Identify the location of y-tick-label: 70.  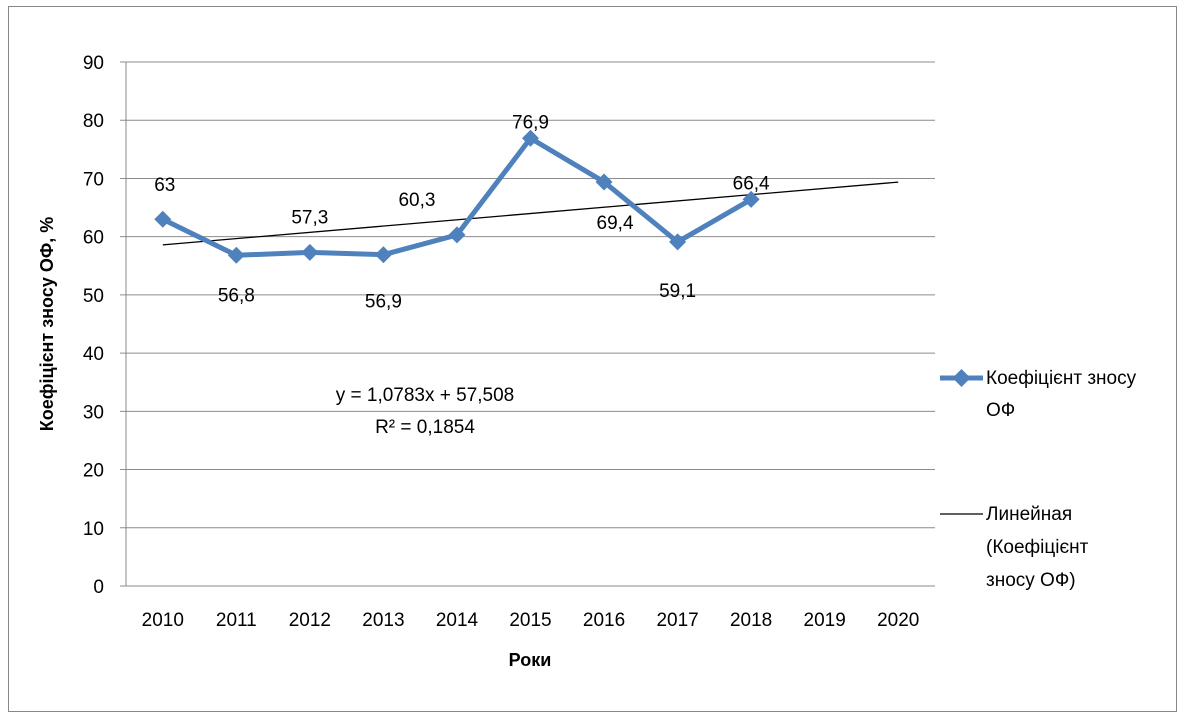
(93, 179).